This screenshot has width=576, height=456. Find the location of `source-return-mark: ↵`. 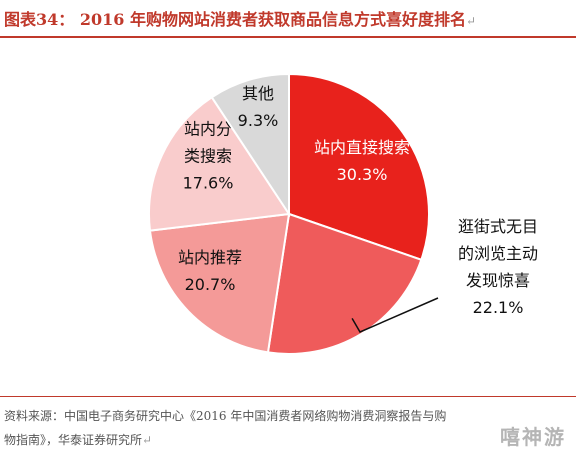

source-return-mark: ↵ is located at coordinates (147, 440).